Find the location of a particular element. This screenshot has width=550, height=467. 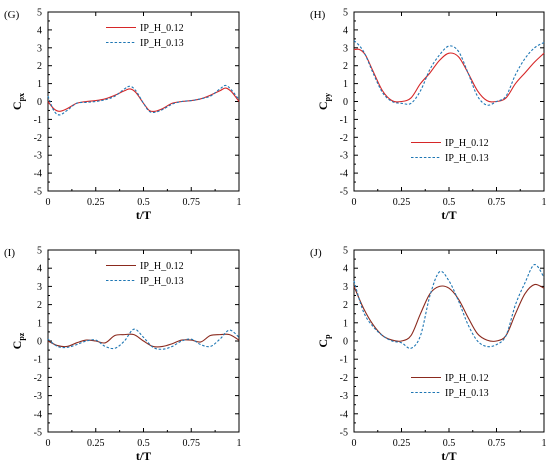

y-axis-label-sub: py is located at coordinates (327, 97).